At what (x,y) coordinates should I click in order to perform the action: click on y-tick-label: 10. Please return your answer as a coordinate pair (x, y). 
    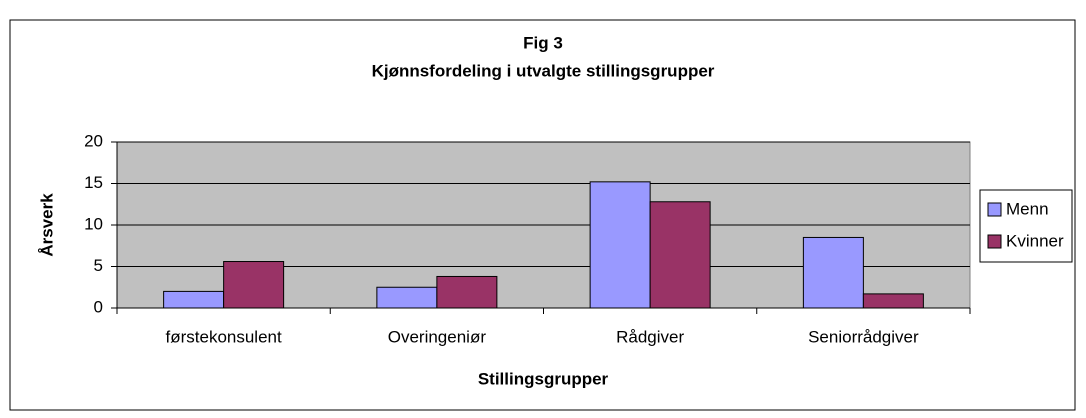
    Looking at the image, I should click on (93, 223).